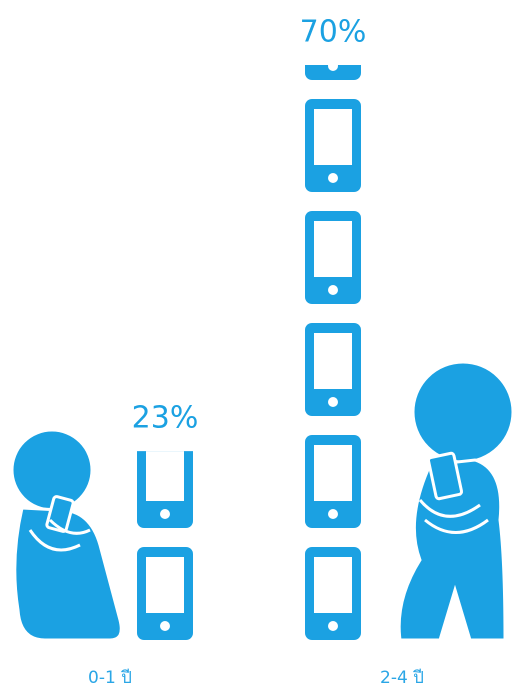 Image resolution: width=513 pixels, height=691 pixels. Describe the element at coordinates (402, 678) in the screenshot. I see `category-label: 2-4 ปี` at that location.